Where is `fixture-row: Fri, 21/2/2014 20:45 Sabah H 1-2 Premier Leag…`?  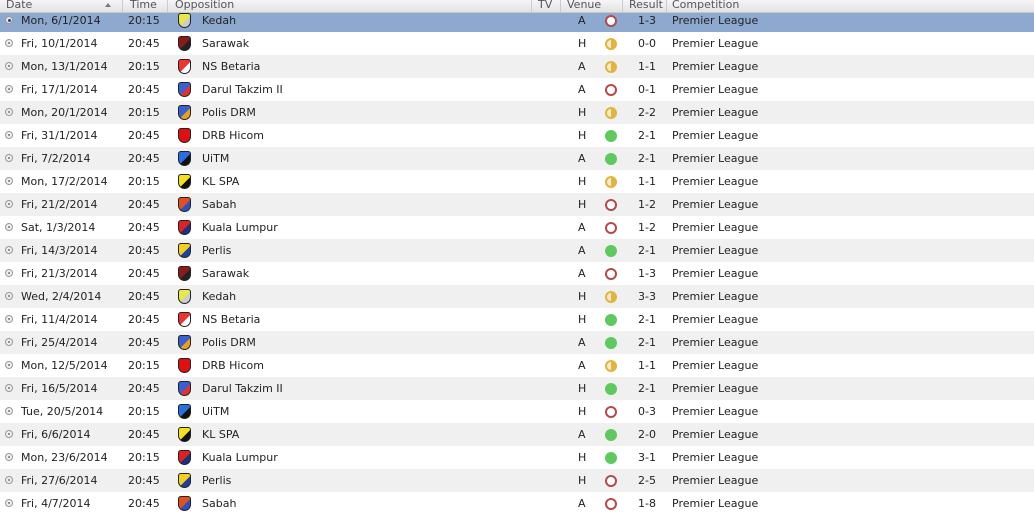
fixture-row: Fri, 21/2/2014 20:45 Sabah H 1-2 Premier Leag… is located at coordinates (517, 204).